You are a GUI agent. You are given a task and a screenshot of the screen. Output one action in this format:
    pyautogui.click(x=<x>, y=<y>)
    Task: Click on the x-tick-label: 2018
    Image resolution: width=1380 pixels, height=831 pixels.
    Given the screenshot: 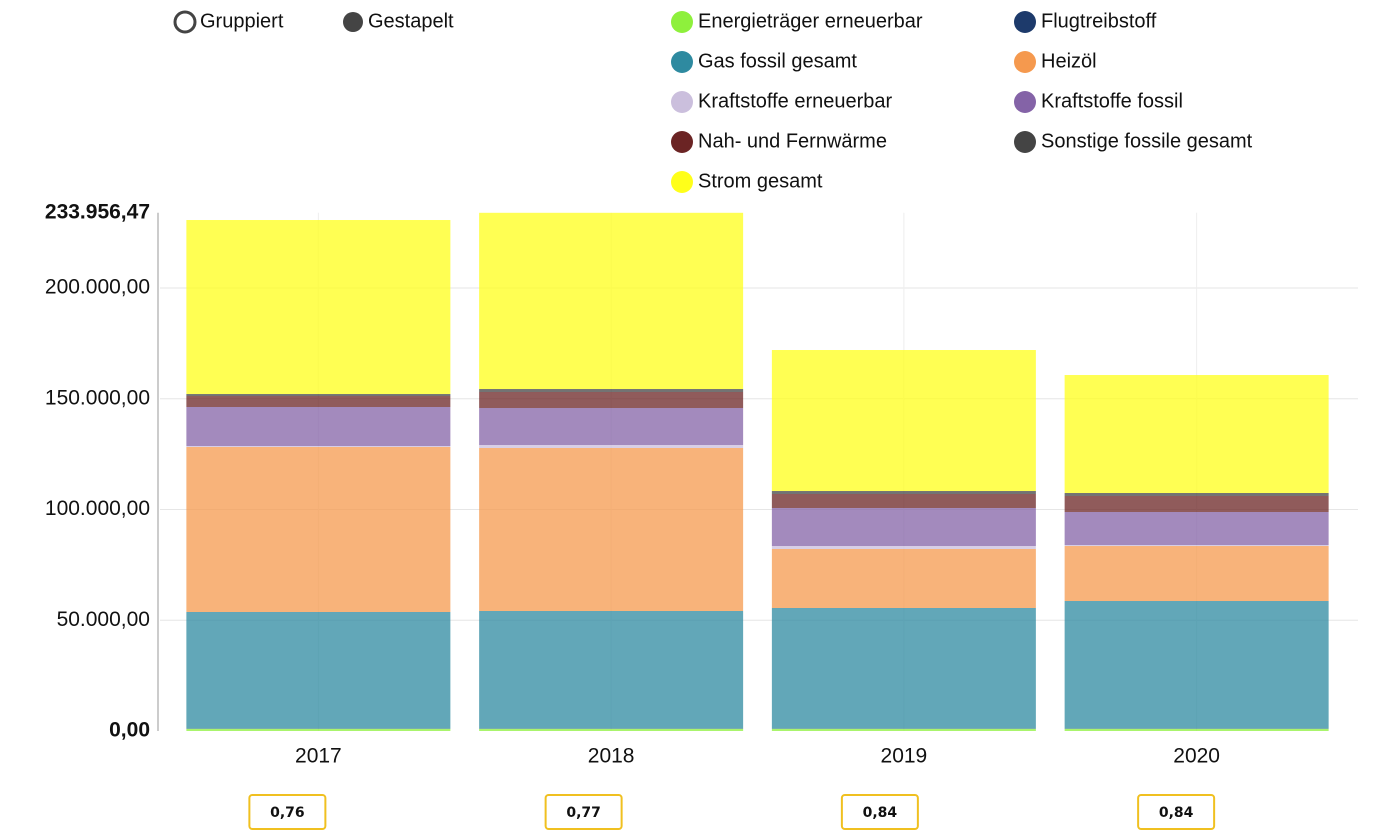 What is the action you would take?
    pyautogui.click(x=611, y=756)
    